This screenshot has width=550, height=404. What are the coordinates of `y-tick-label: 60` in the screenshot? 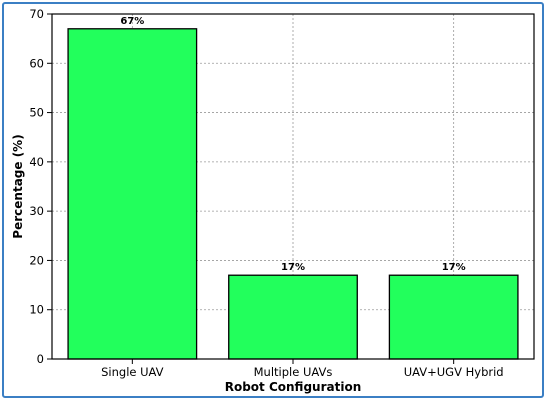 It's located at (36, 63).